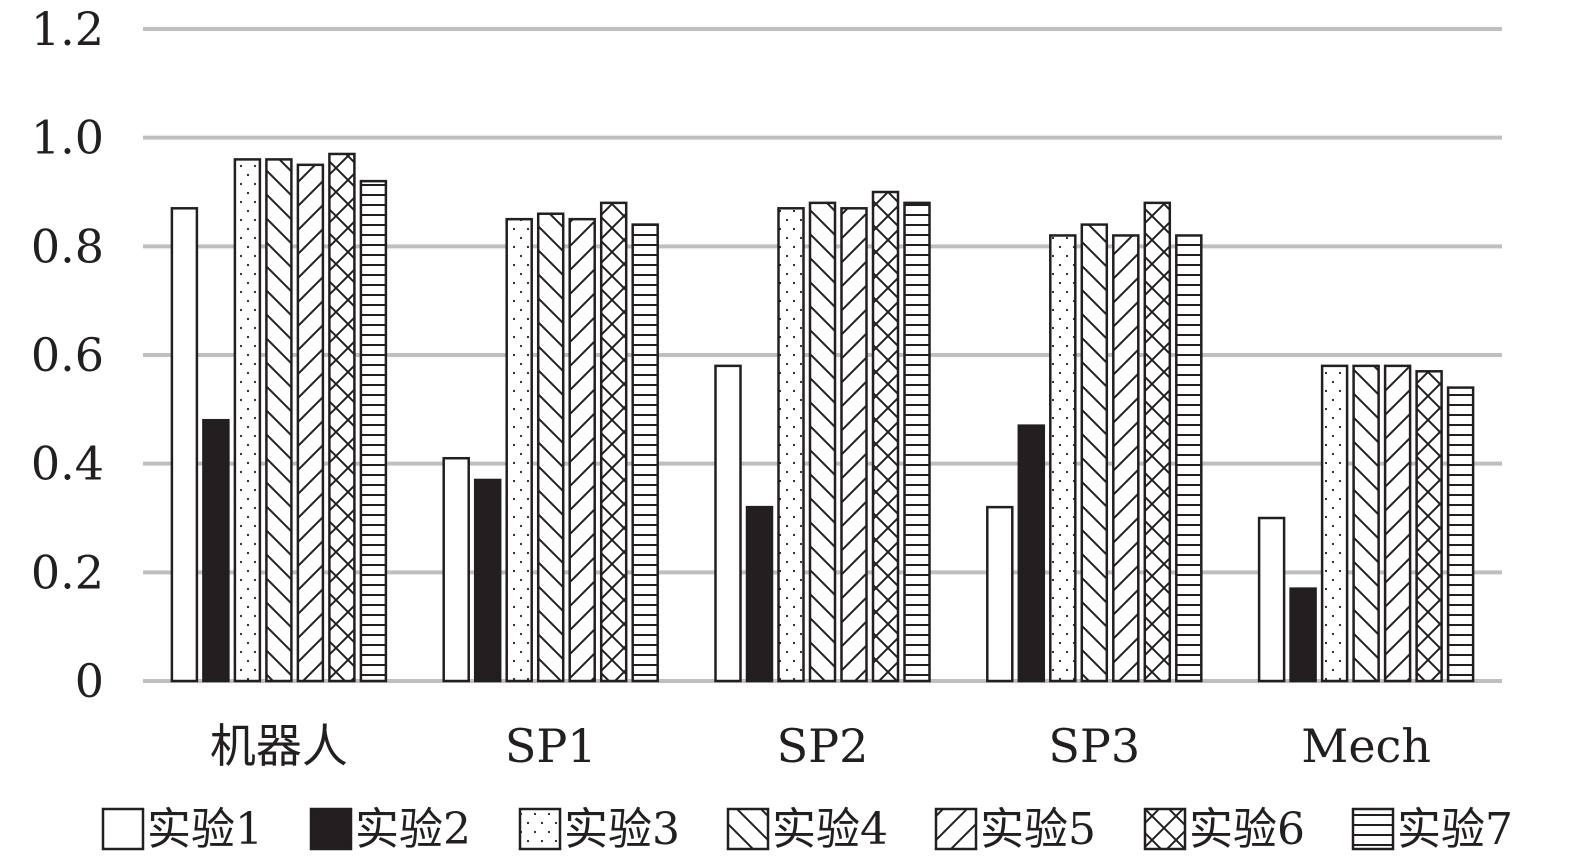 Image resolution: width=1575 pixels, height=866 pixels. Describe the element at coordinates (247, 420) in the screenshot. I see `bar-机器人-实验3` at that location.